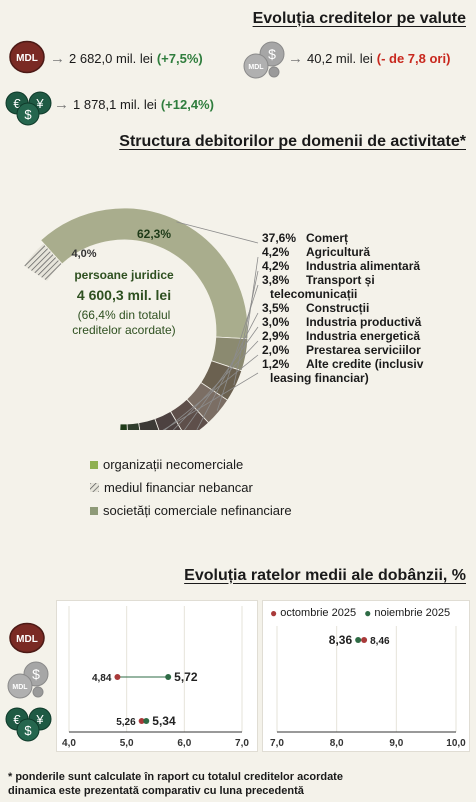 This screenshot has width=476, height=802. I want to click on rates-panel-left, so click(157, 676).